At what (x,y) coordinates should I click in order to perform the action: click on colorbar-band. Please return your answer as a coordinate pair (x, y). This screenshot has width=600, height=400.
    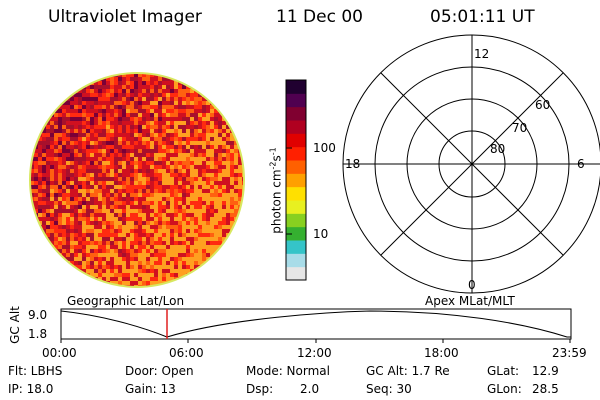
    Looking at the image, I should click on (296, 247).